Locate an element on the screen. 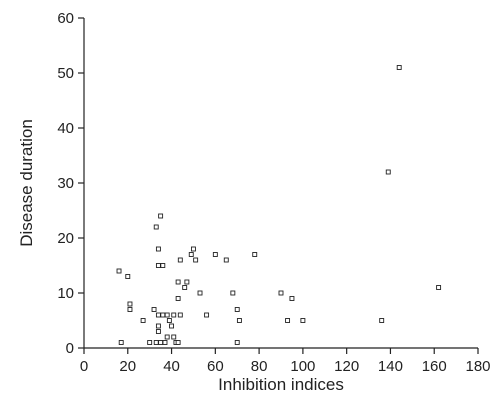 This screenshot has width=492, height=398. y-tick-label: 30 is located at coordinates (65, 183).